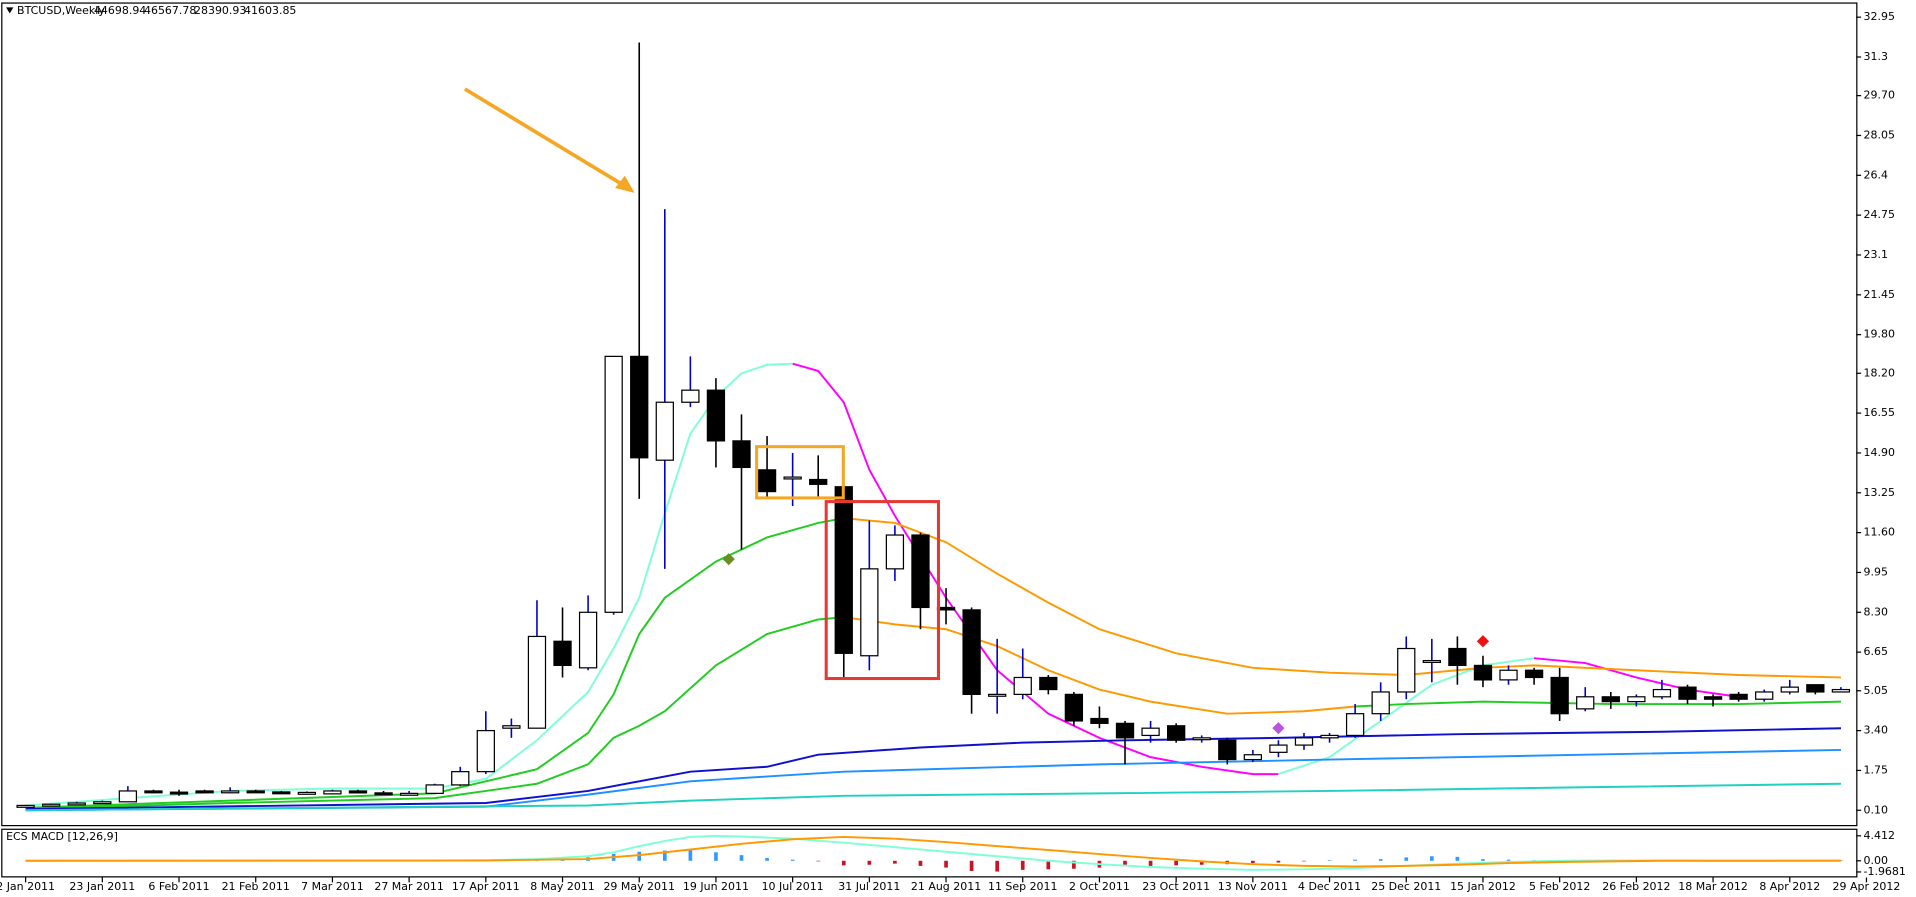  What do you see at coordinates (1879, 16) in the screenshot?
I see `y-tick-label: 32.95` at bounding box center [1879, 16].